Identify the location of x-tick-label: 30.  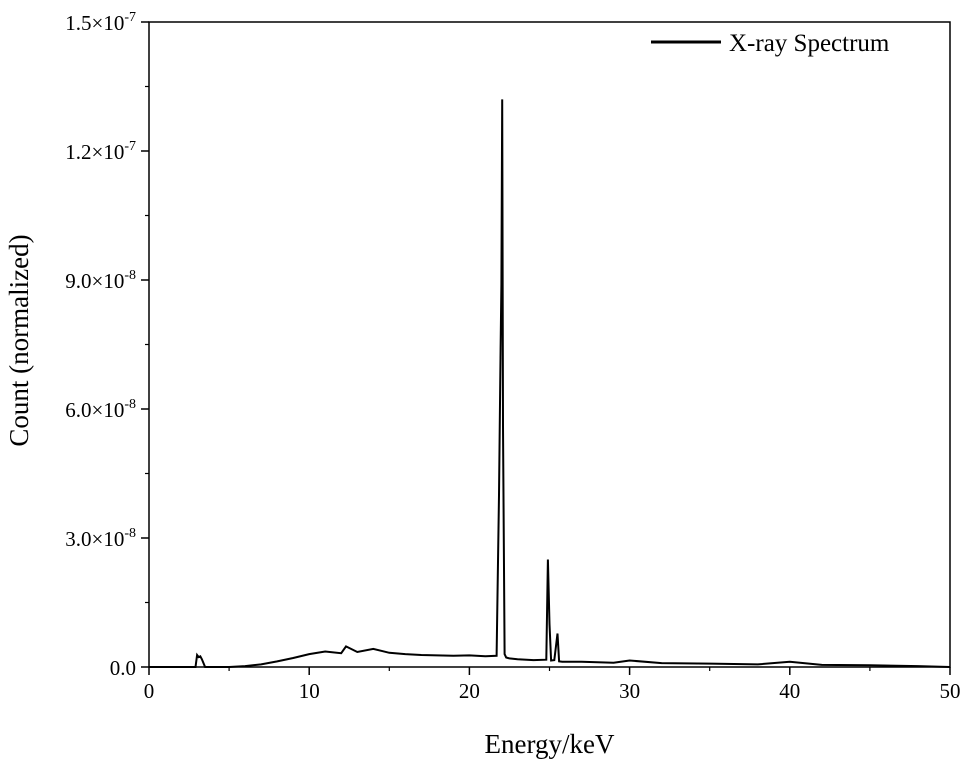
(629, 691).